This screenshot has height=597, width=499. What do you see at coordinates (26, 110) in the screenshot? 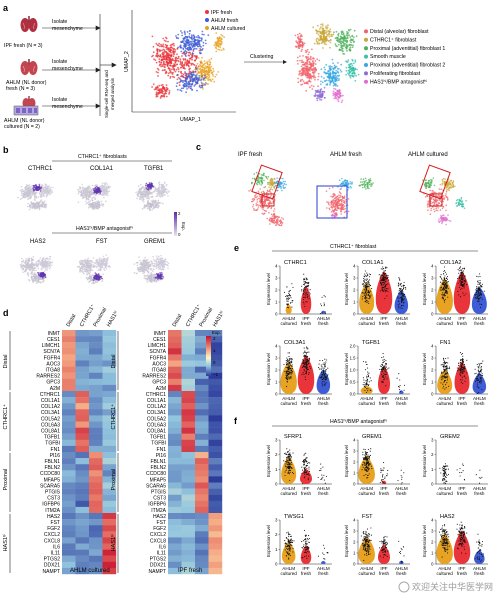
I see `culture-dish-icon` at bounding box center [26, 110].